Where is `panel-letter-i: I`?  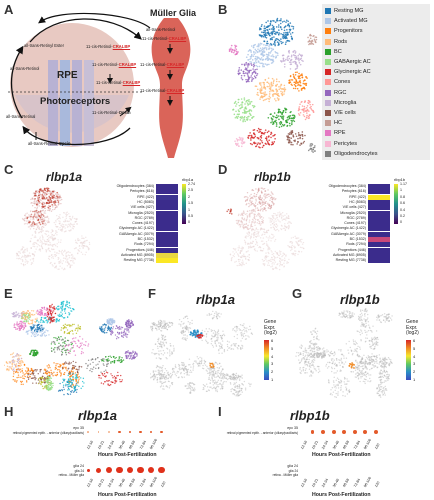 panel-letter-i: I is located at coordinates (220, 411).